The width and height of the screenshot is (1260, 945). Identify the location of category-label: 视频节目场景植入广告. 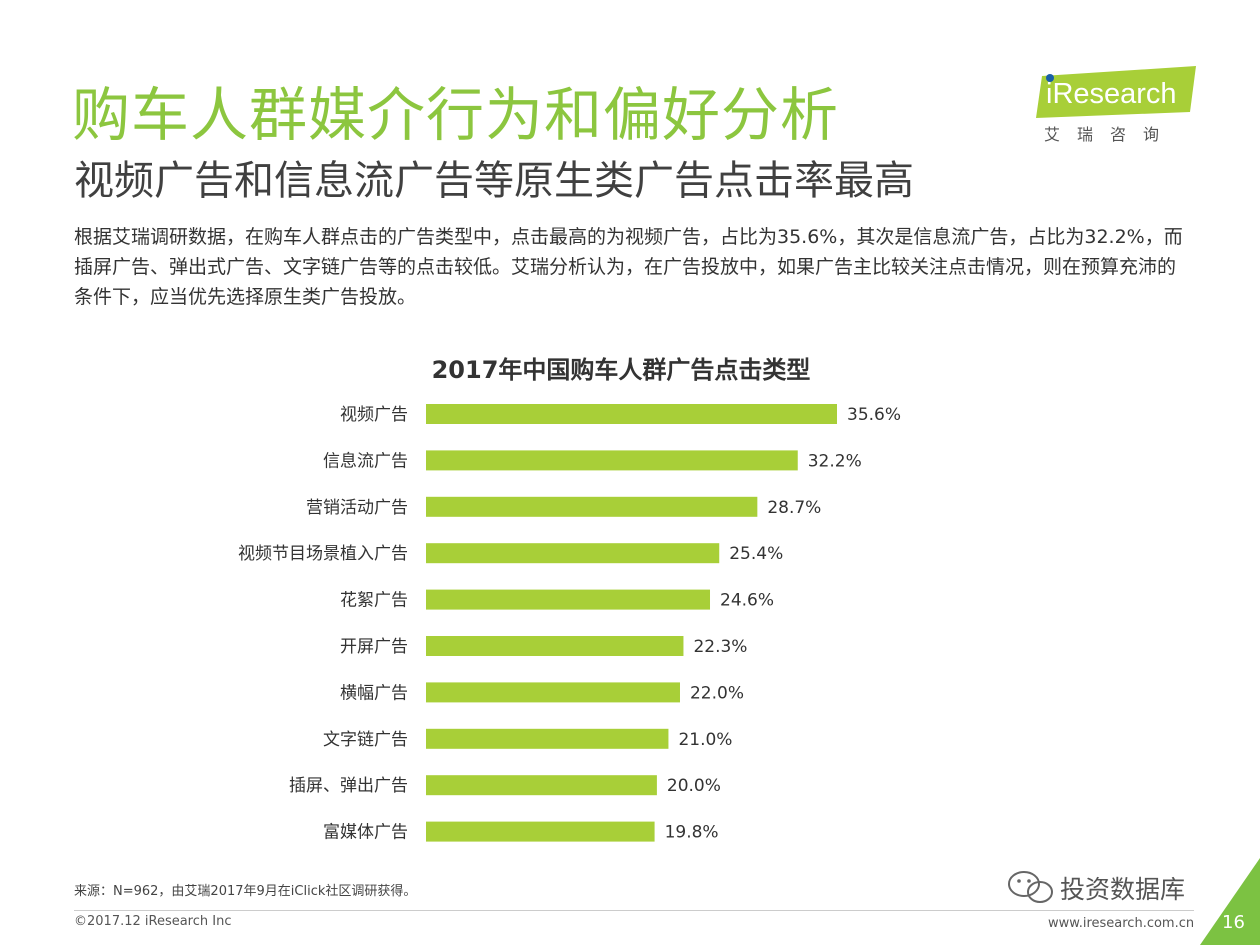
(323, 554).